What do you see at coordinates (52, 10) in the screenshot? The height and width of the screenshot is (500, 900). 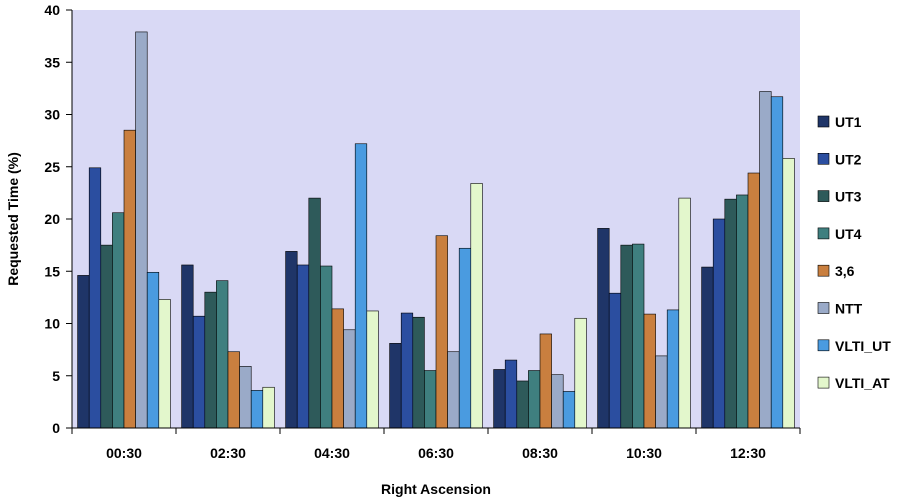 I see `y-tick-label: 40` at bounding box center [52, 10].